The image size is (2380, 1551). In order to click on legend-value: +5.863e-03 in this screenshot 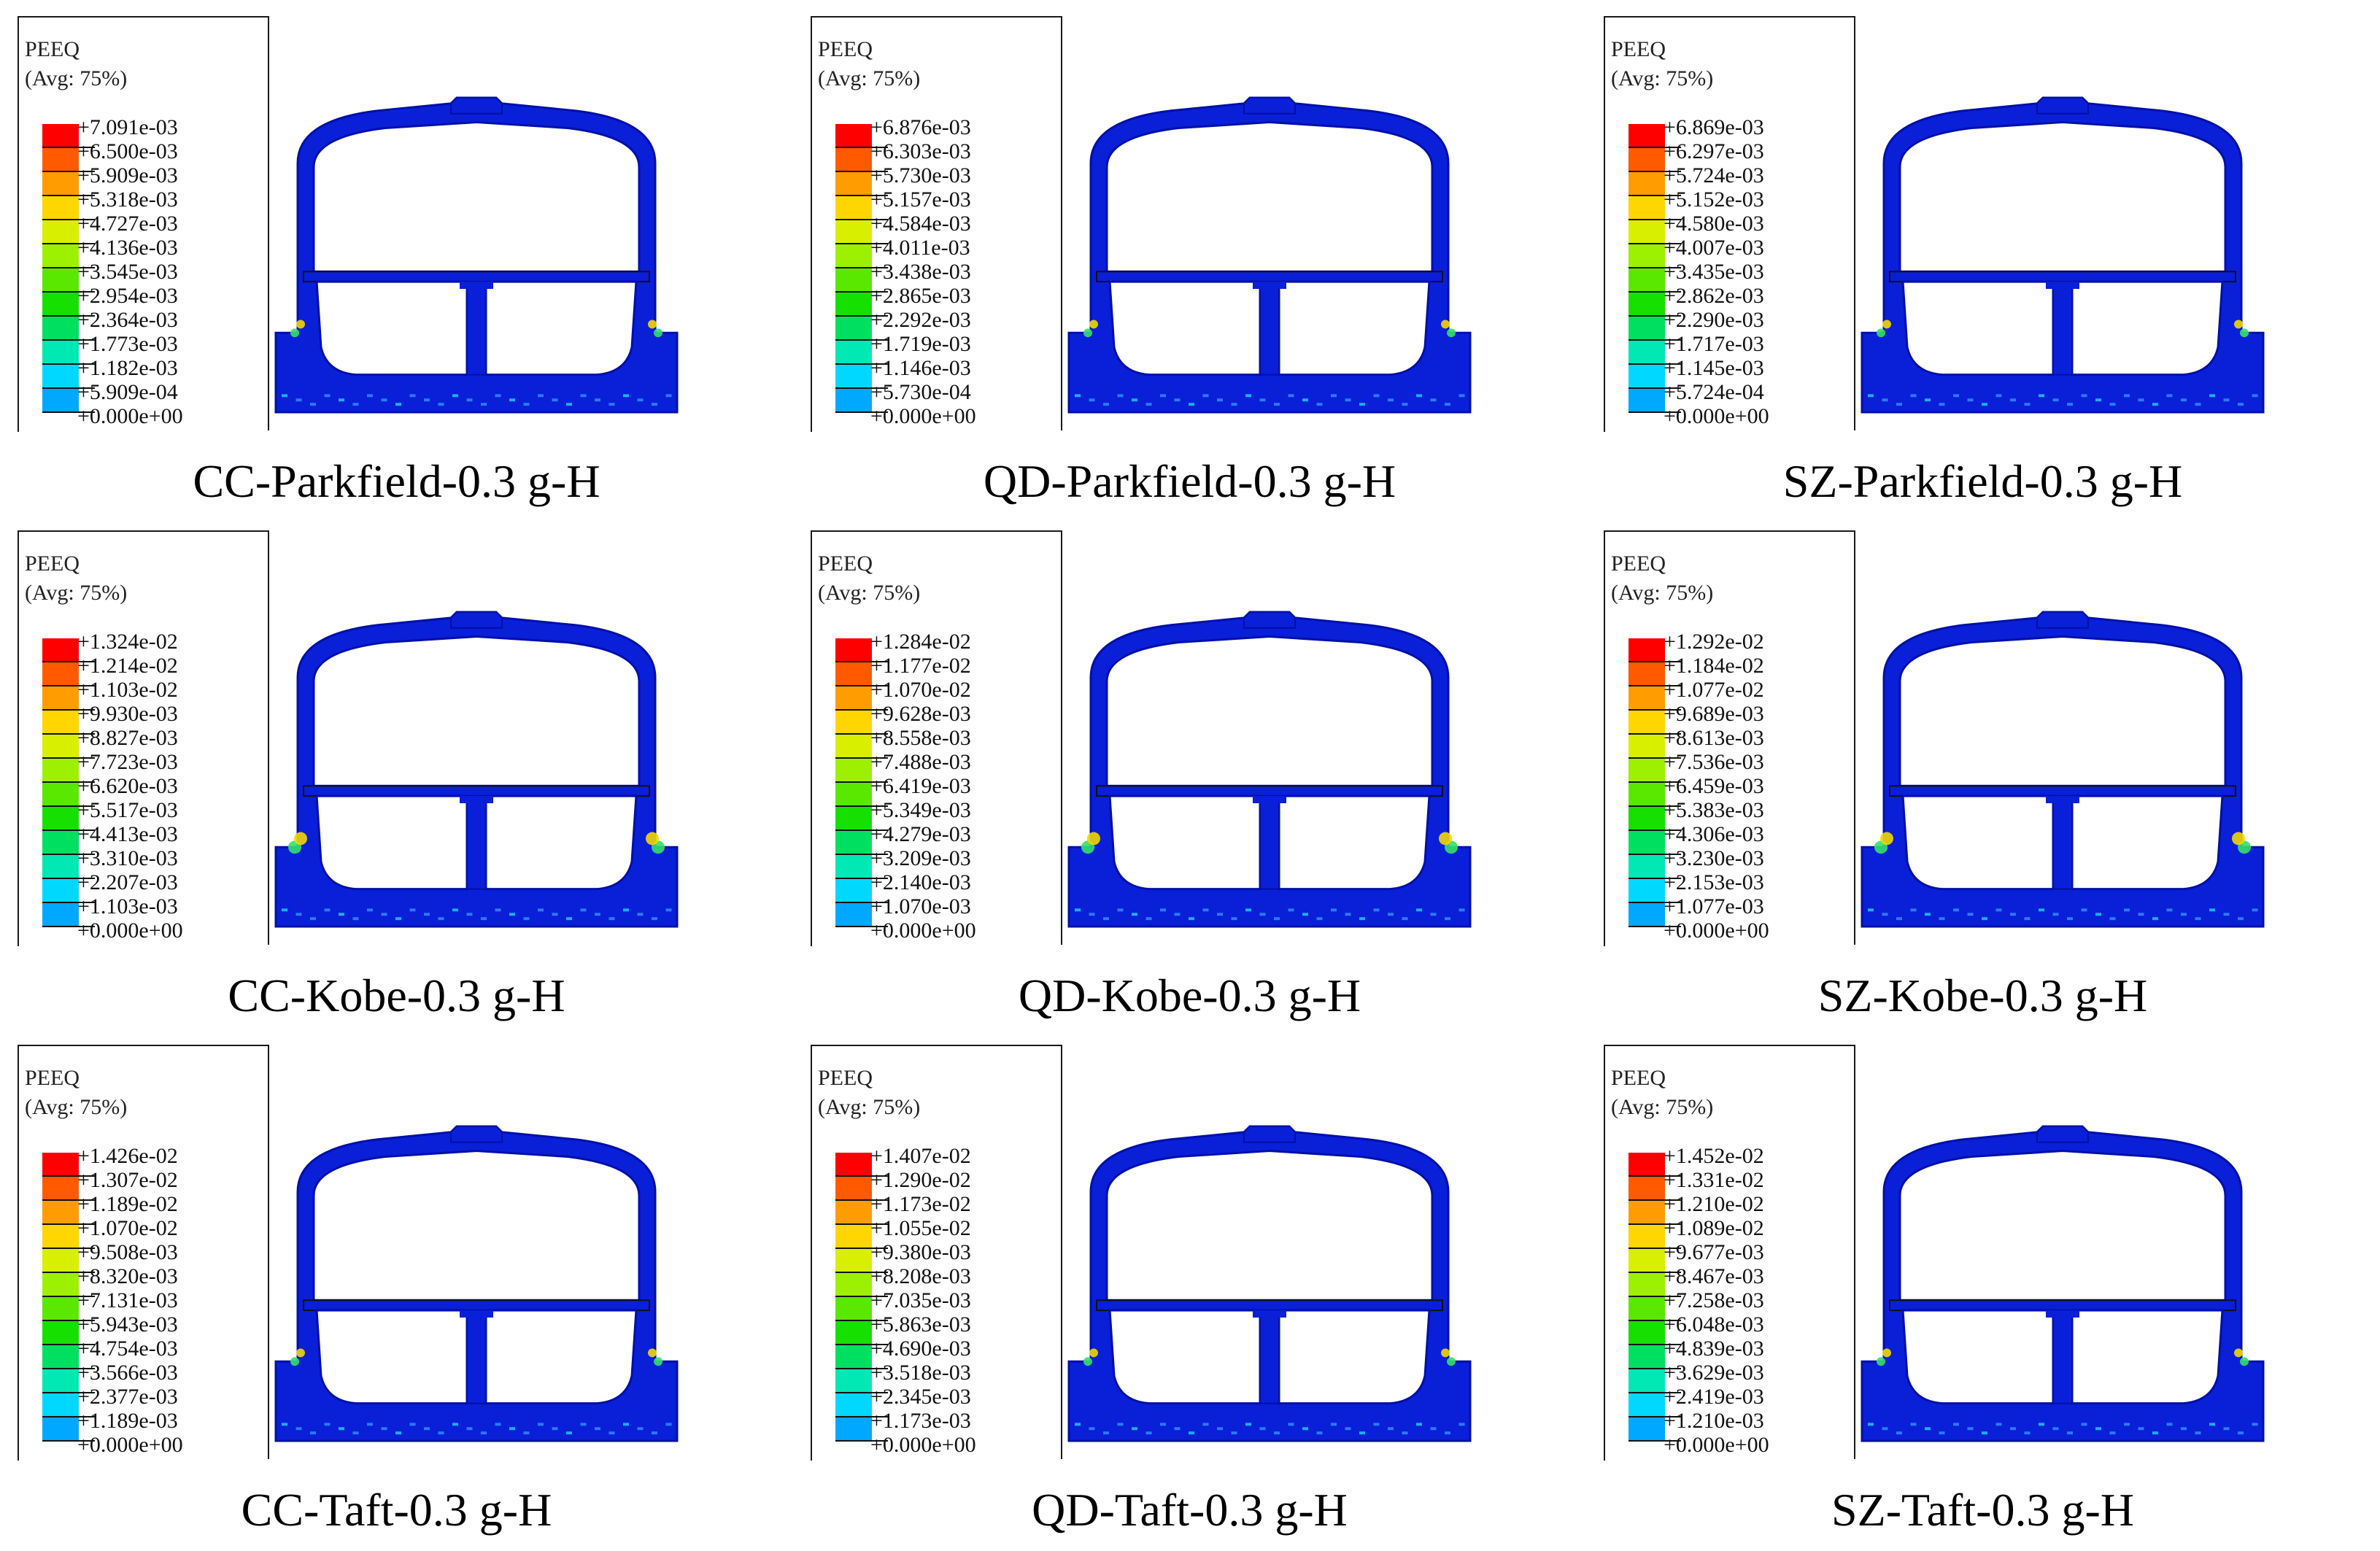, I will do `click(920, 1324)`.